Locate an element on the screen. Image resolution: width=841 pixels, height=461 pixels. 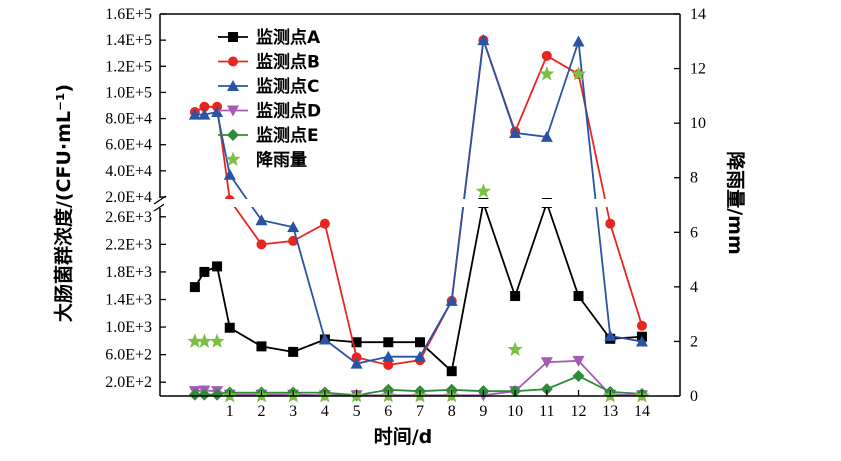
axis-break-gap is located at coordinates (420, 203).